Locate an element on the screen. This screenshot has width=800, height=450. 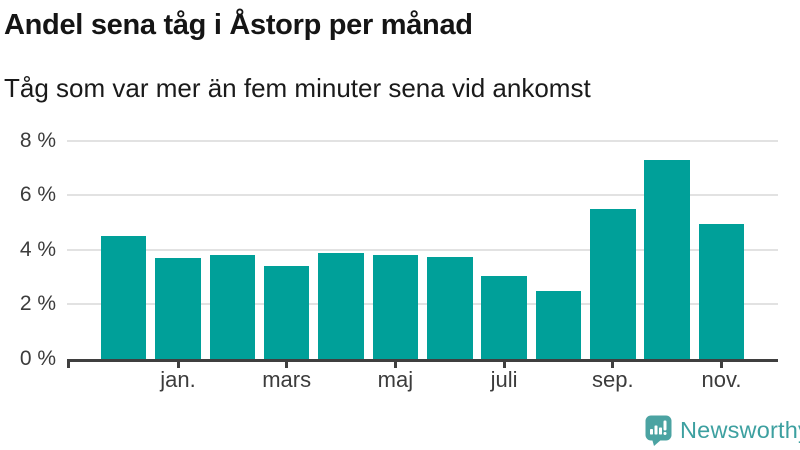
gridline-2-percent is located at coordinates (422, 304).